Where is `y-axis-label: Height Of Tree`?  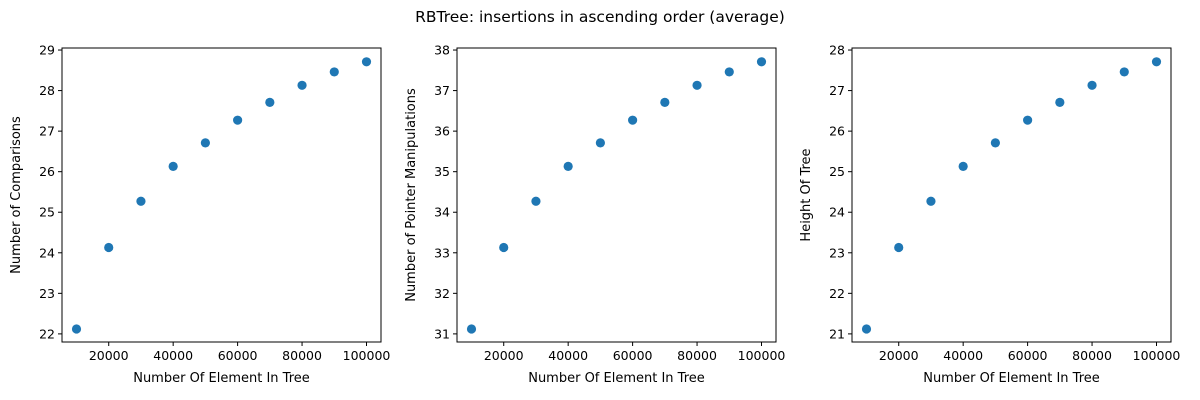
y-axis-label: Height Of Tree is located at coordinates (806, 194).